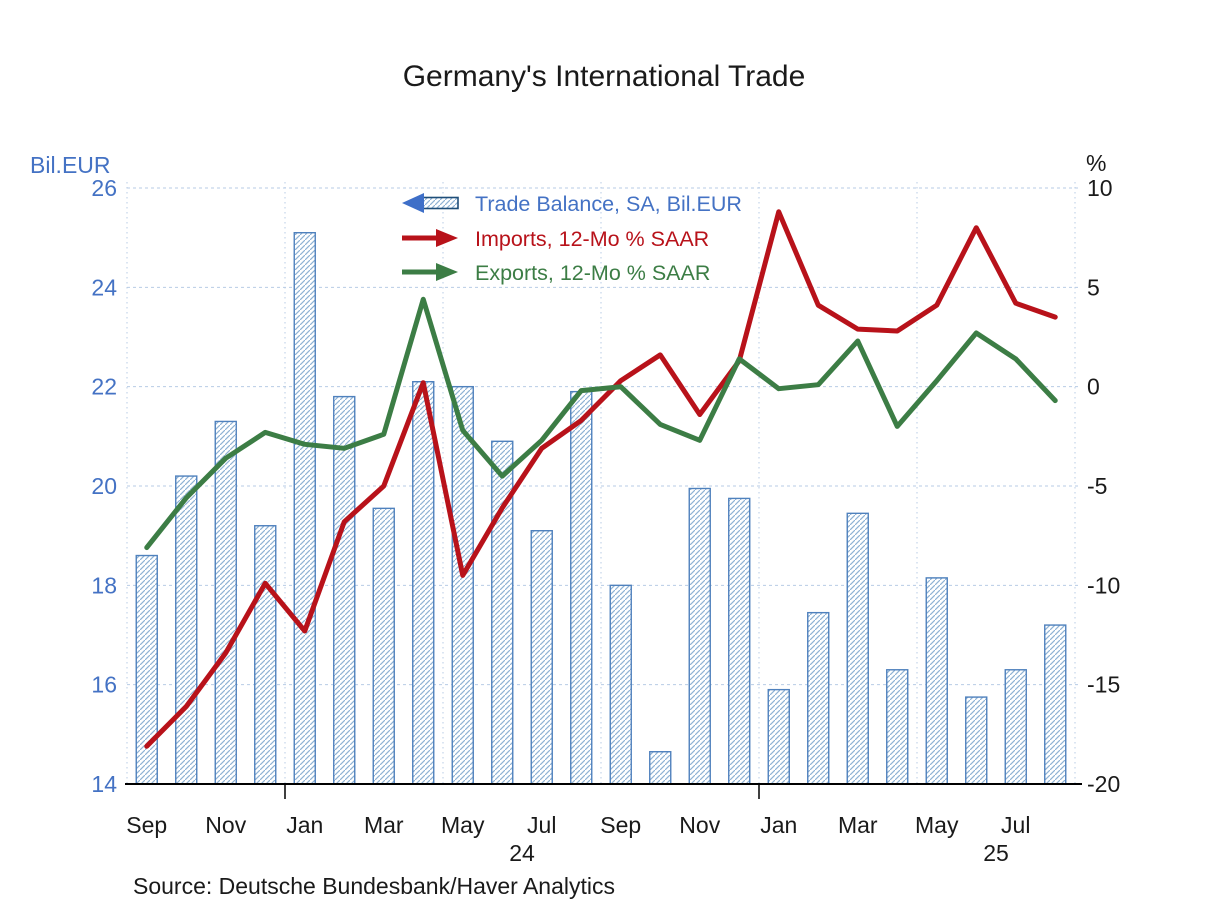 This screenshot has width=1208, height=906. I want to click on left-tick-label: 20, so click(104, 486).